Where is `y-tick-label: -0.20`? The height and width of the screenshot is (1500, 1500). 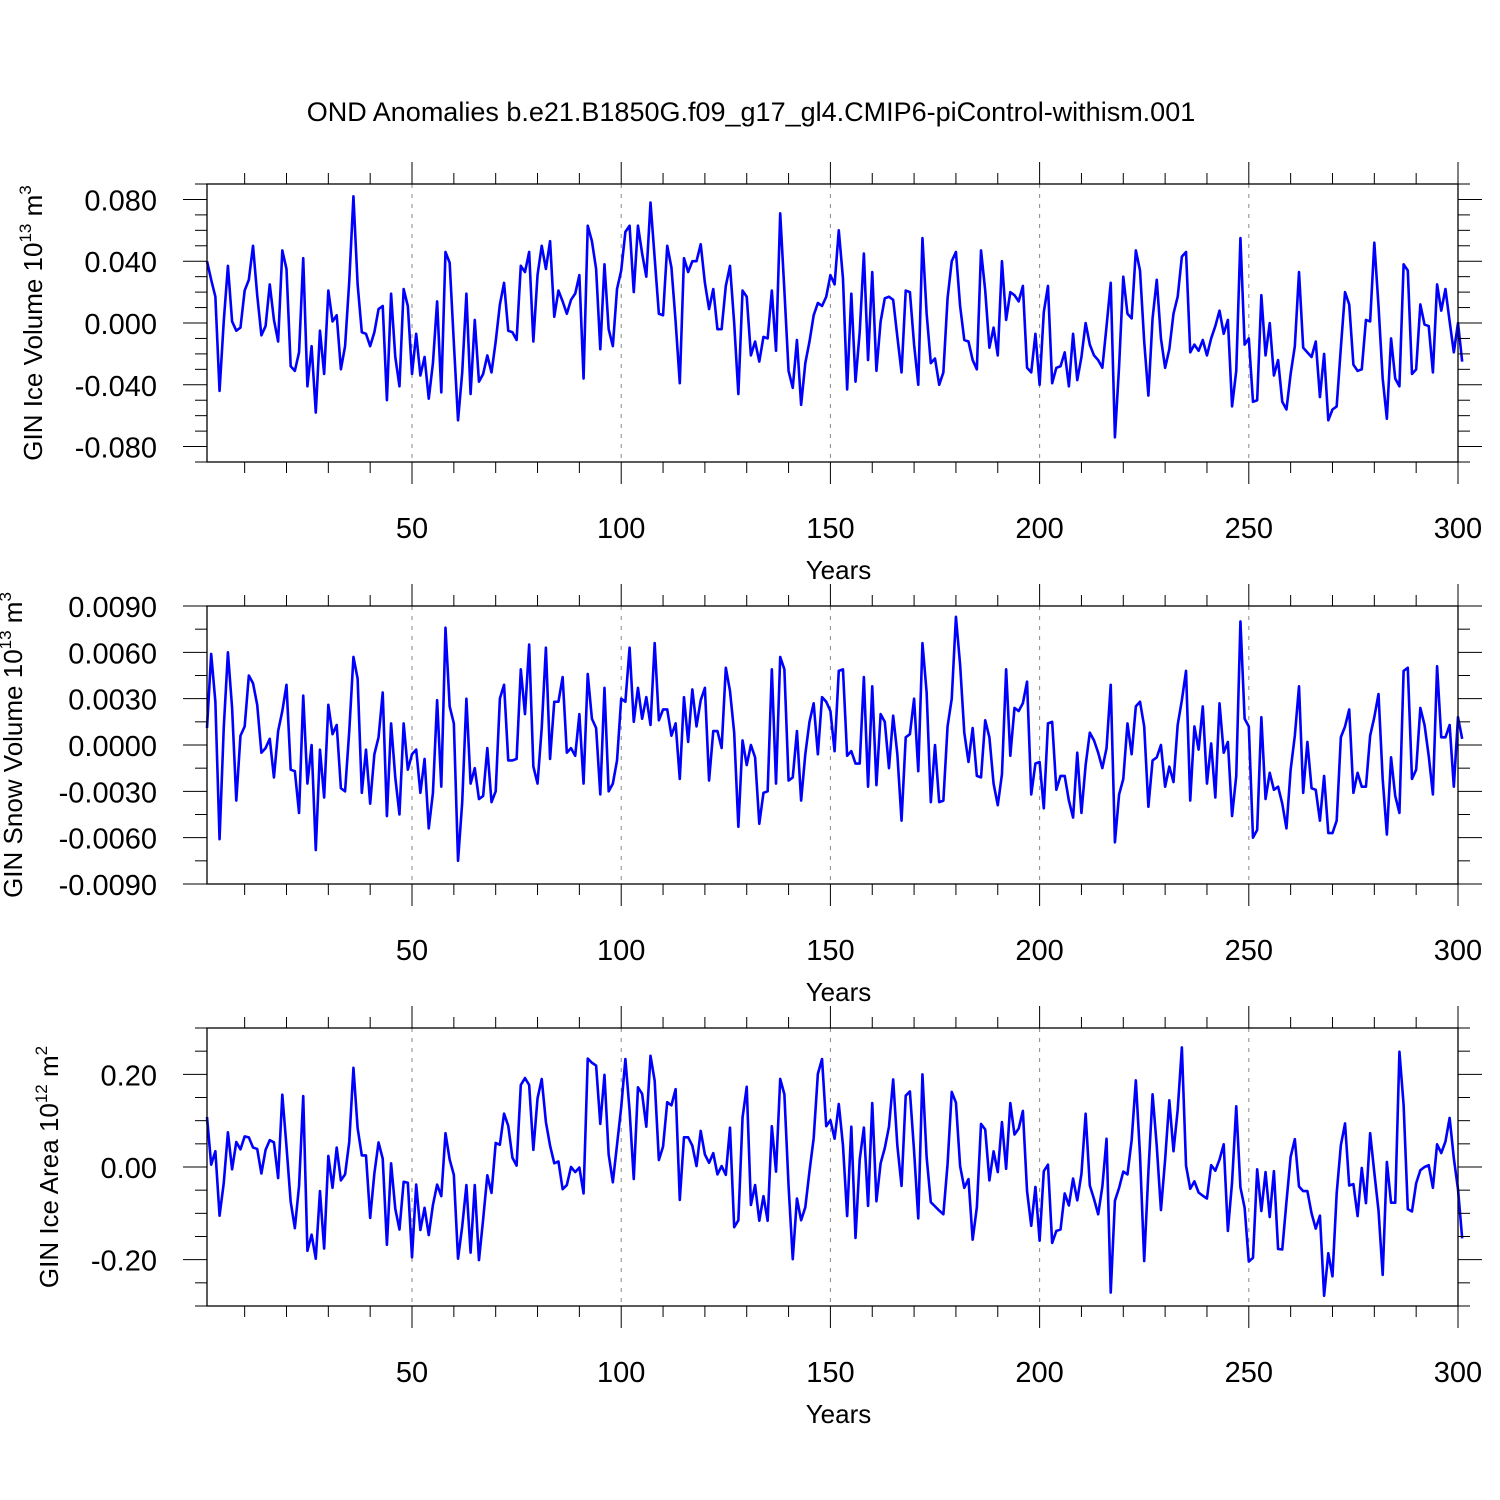 y-tick-label: -0.20 is located at coordinates (124, 1262).